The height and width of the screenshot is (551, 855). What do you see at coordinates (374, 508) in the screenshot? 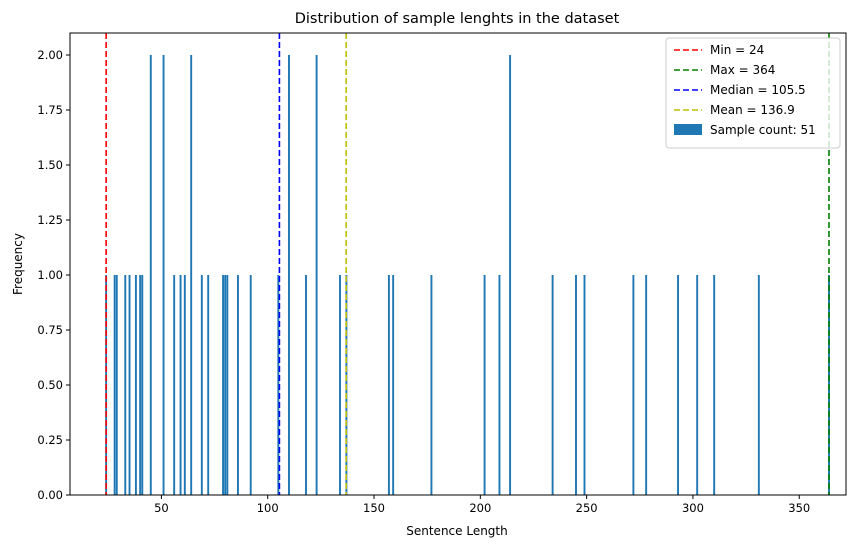
I see `x-tick-label: 150` at bounding box center [374, 508].